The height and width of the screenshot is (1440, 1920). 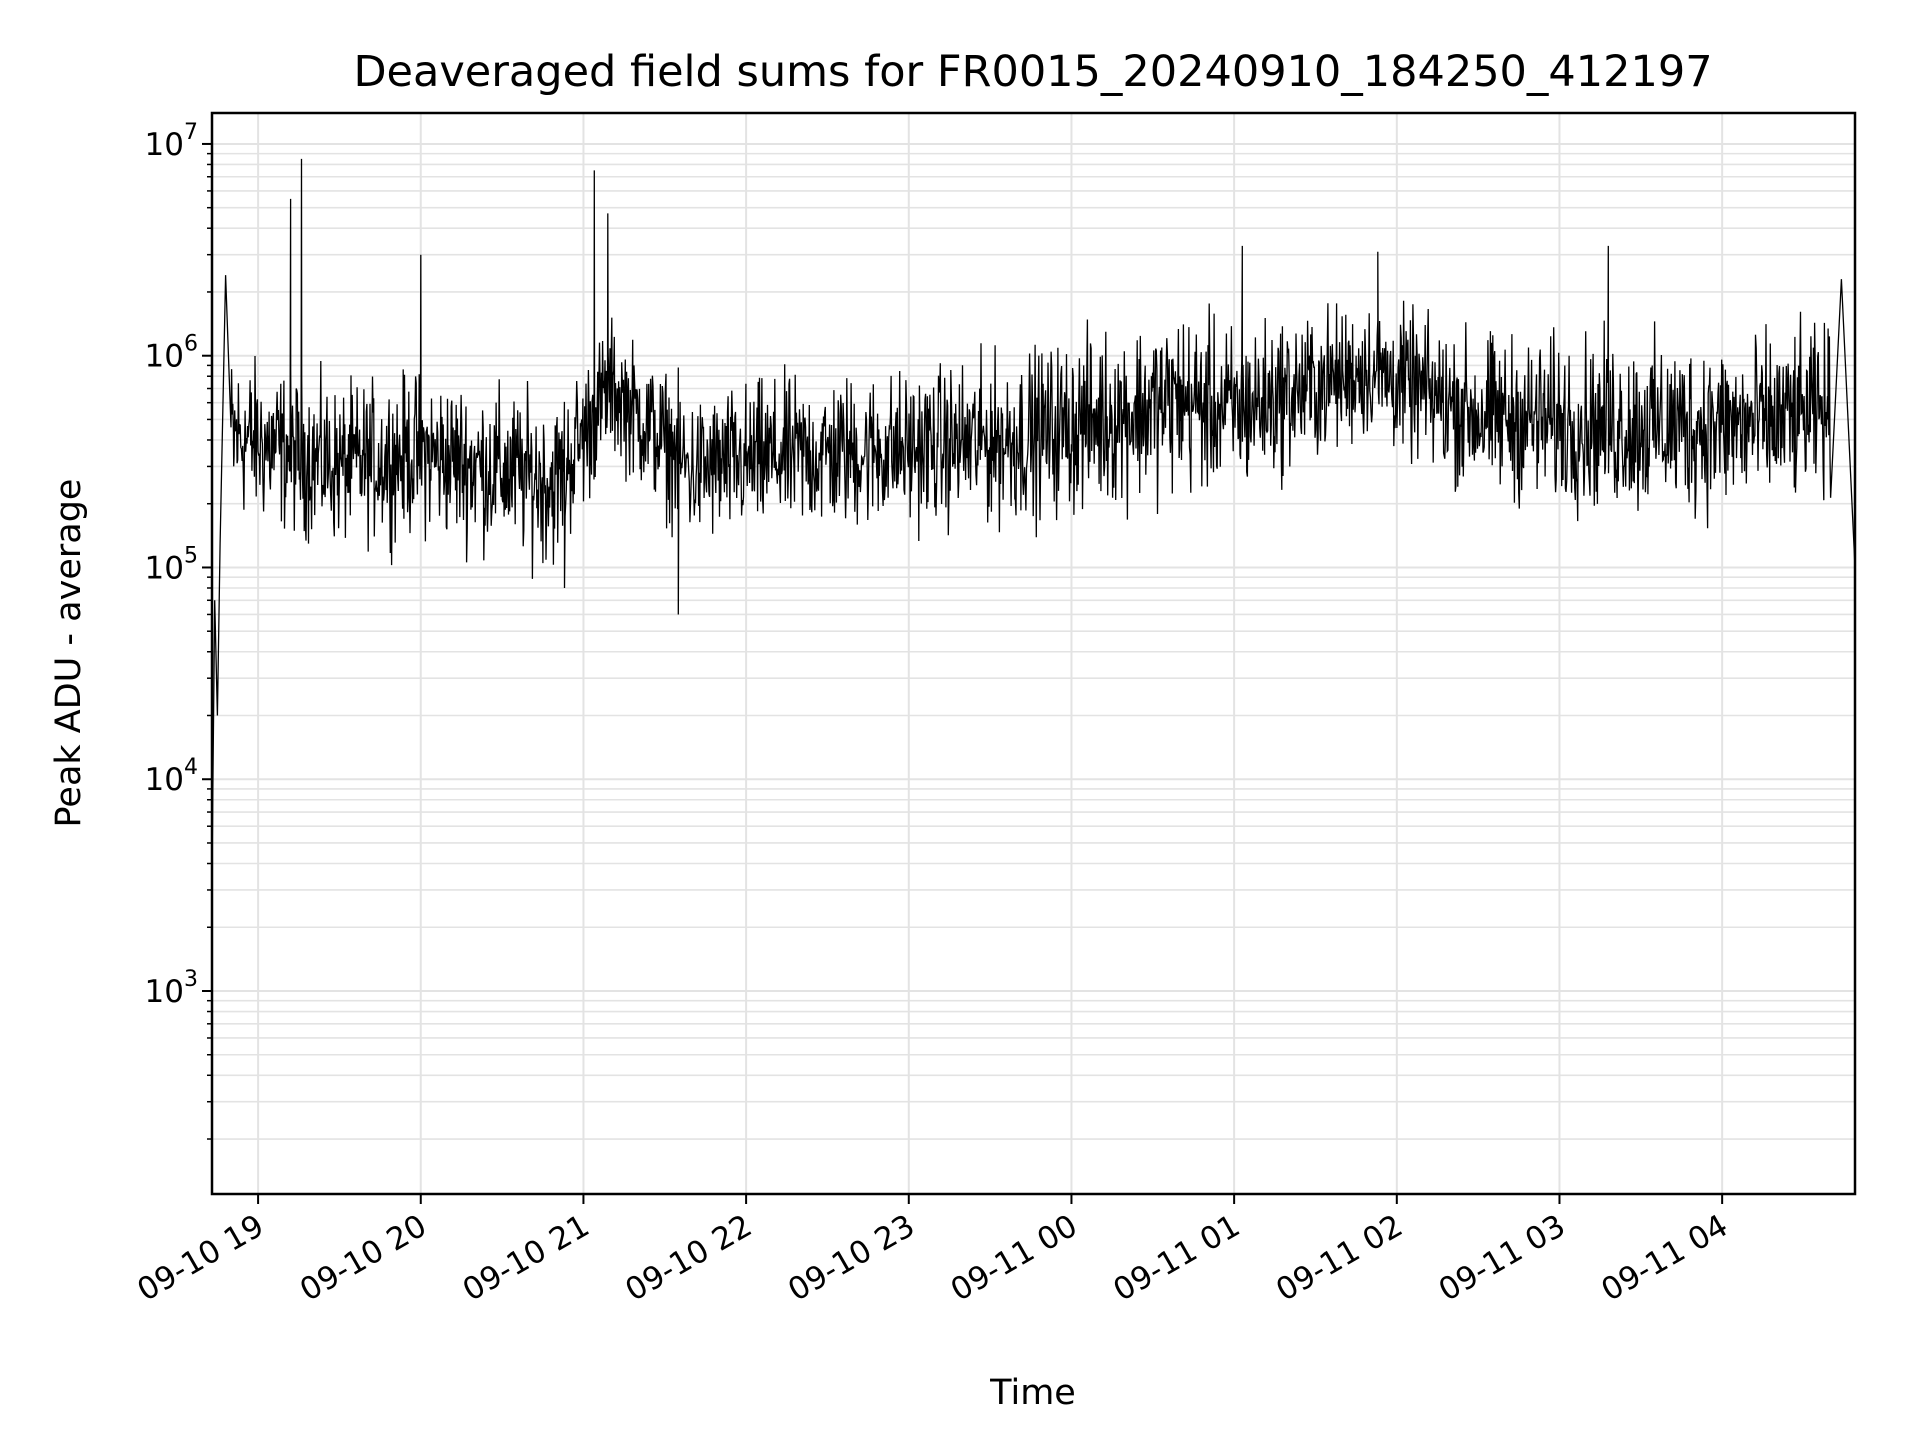 What do you see at coordinates (171, 353) in the screenshot?
I see `y-tick-label: 10⁶` at bounding box center [171, 353].